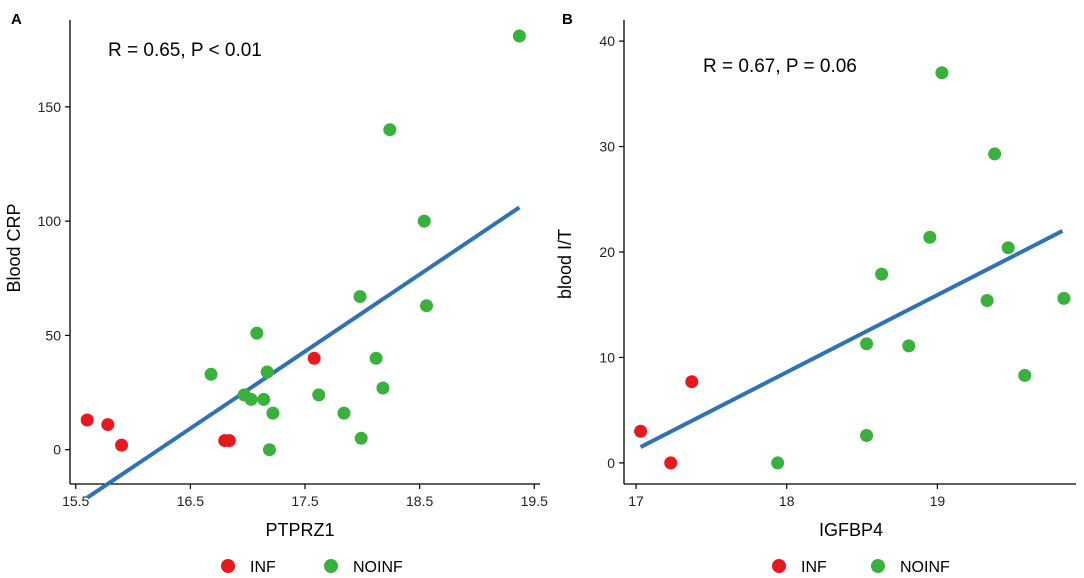 Image resolution: width=1084 pixels, height=578 pixels. What do you see at coordinates (57, 450) in the screenshot?
I see `panel-a-y-tick-label: 0` at bounding box center [57, 450].